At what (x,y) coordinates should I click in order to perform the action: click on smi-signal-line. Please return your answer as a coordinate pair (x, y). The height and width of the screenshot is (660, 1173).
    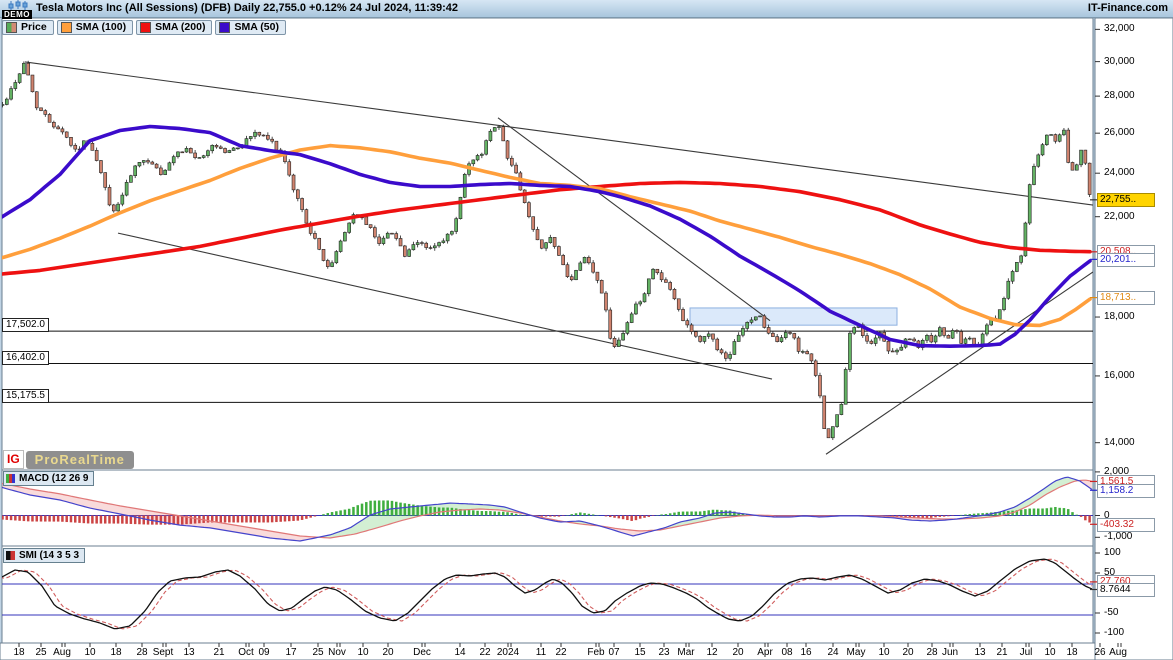
    Looking at the image, I should click on (547, 594).